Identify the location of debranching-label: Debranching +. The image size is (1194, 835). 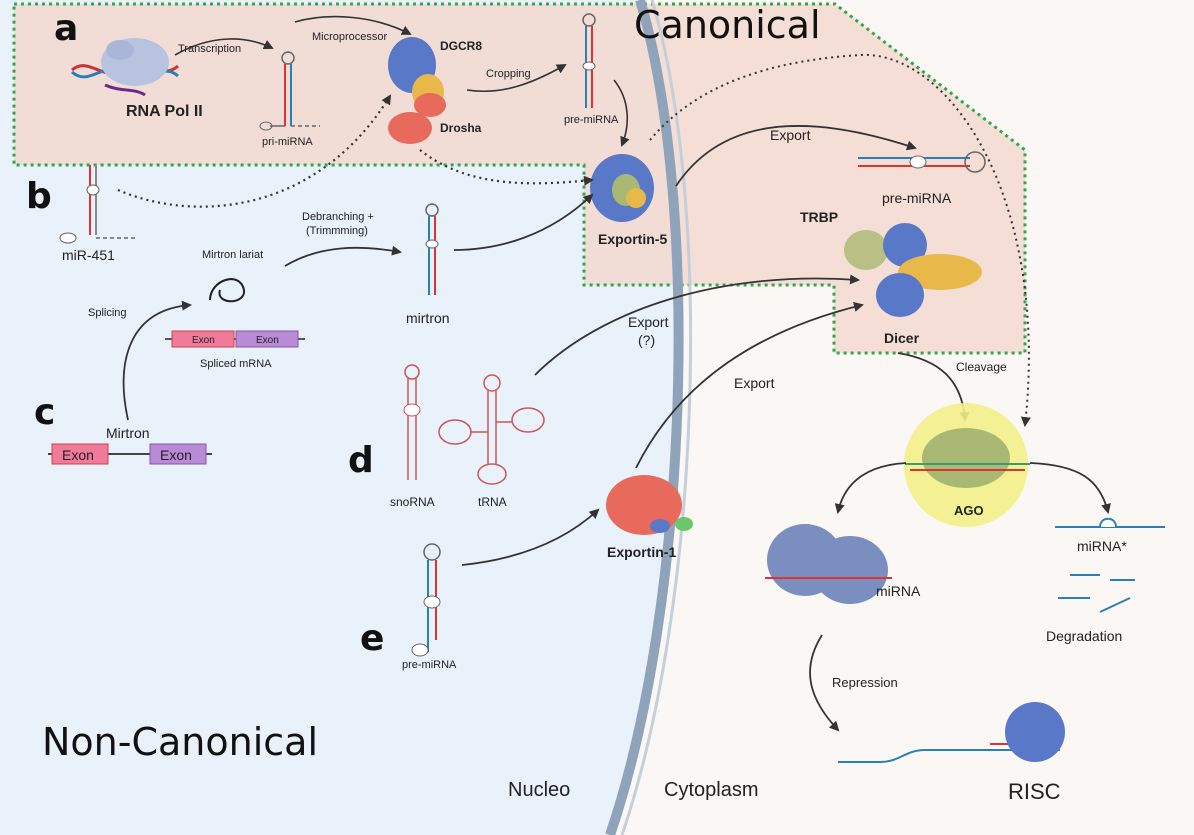
(338, 217).